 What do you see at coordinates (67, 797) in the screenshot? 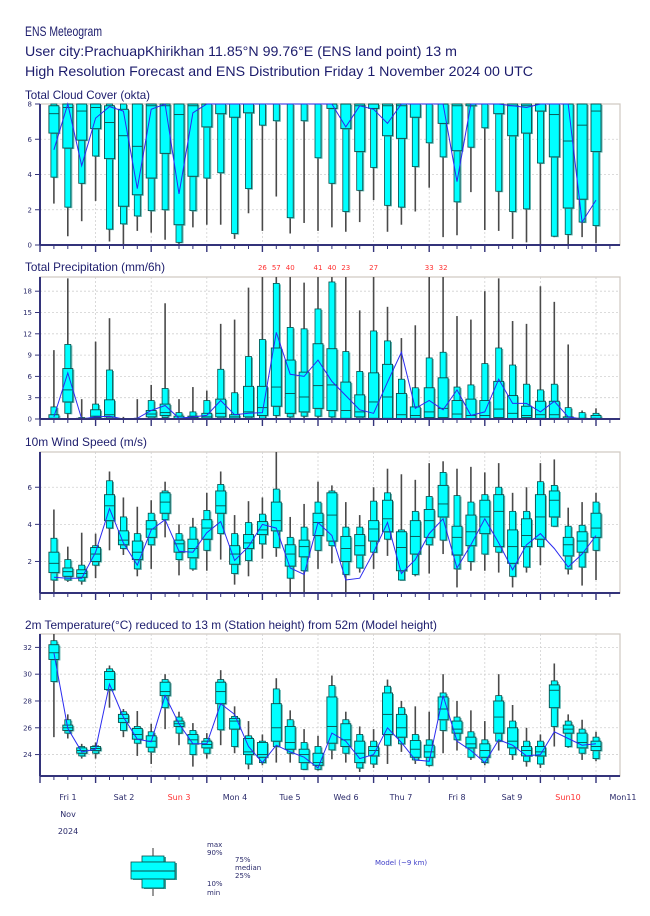
I see `day-label: Fri 1` at bounding box center [67, 797].